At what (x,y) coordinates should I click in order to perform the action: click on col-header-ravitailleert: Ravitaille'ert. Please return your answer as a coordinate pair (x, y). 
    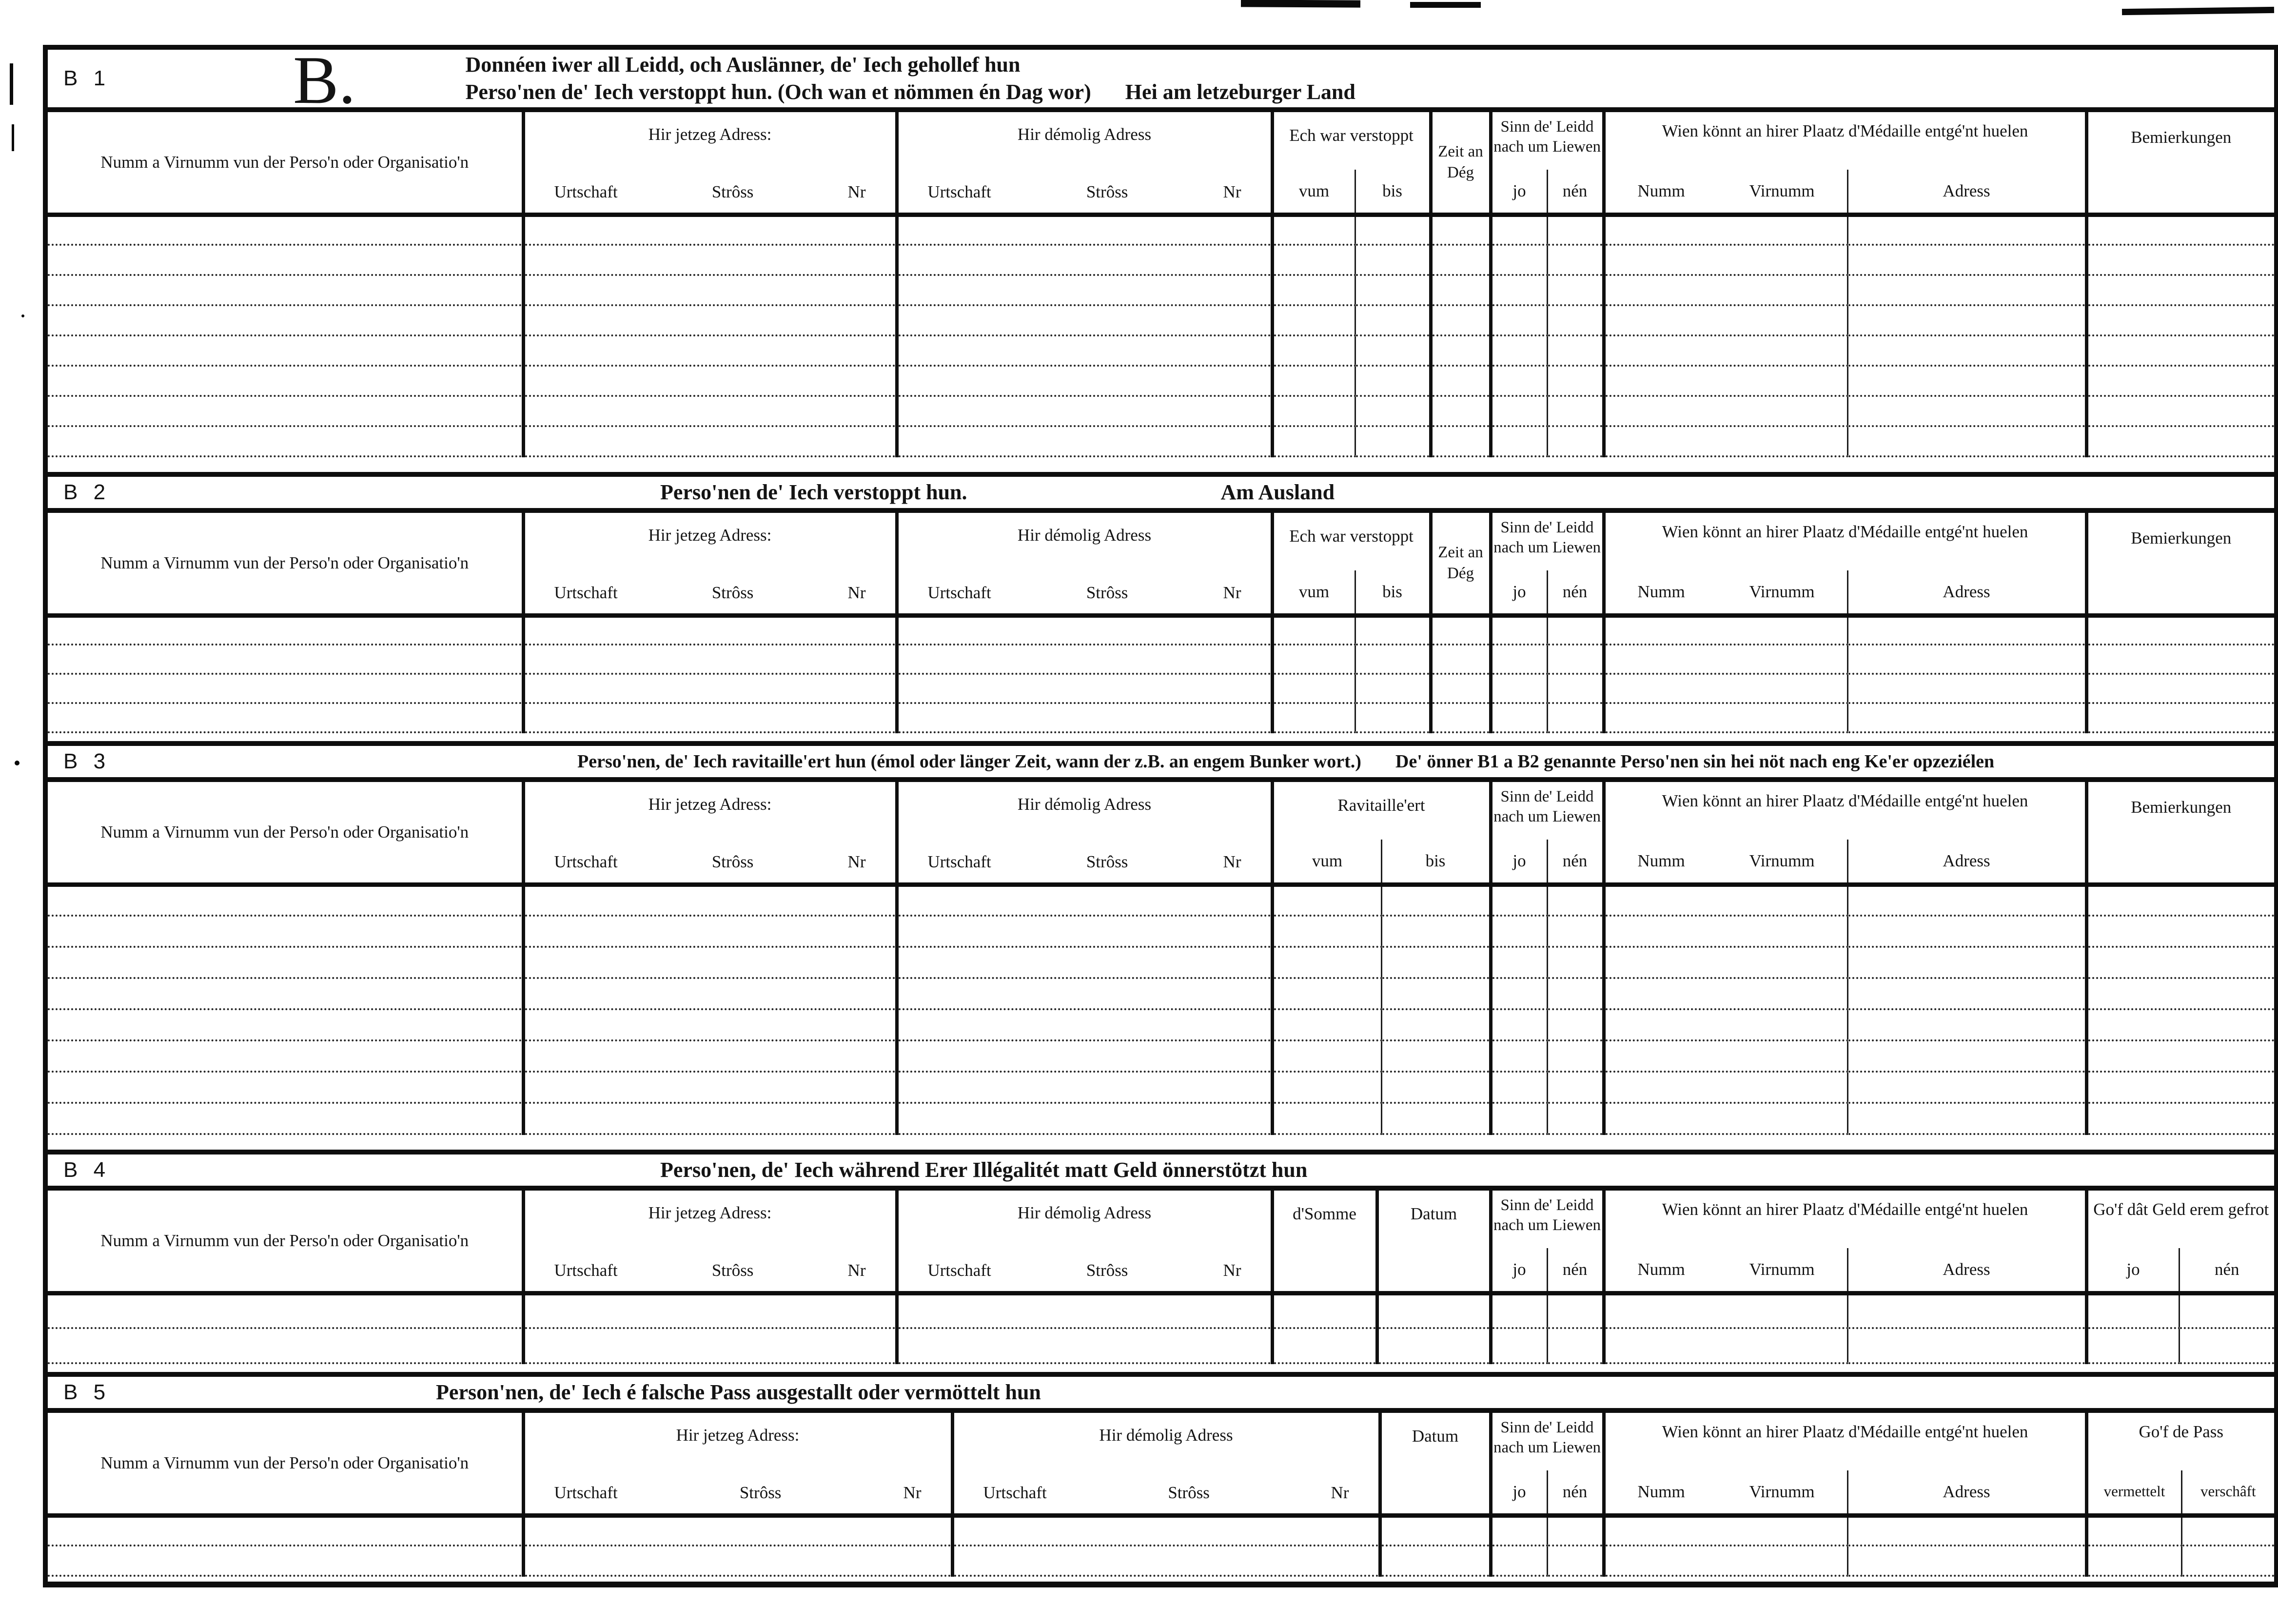
    Looking at the image, I should click on (1382, 811).